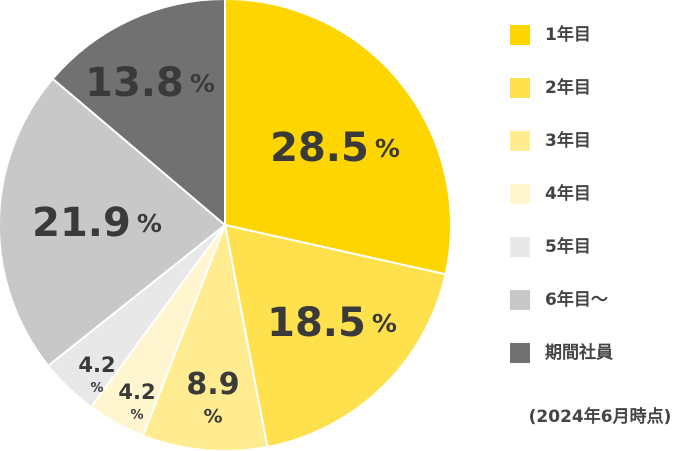 This screenshot has height=451, width=694. What do you see at coordinates (568, 193) in the screenshot?
I see `legend-label: 4年目` at bounding box center [568, 193].